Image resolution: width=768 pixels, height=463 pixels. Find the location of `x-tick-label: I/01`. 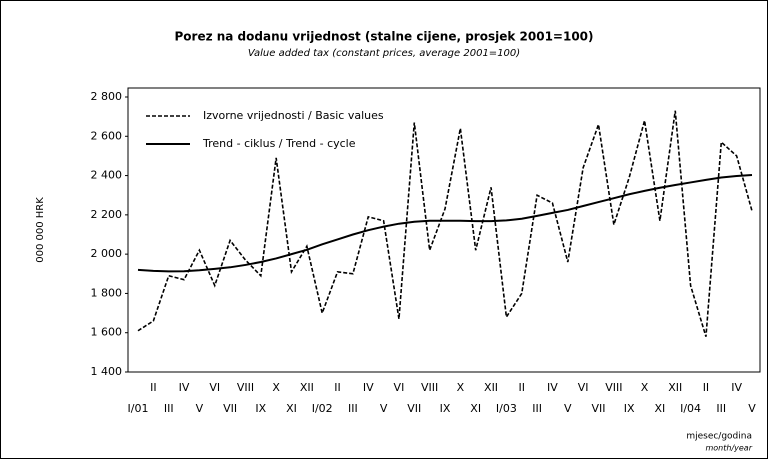

x-tick-label: I/01 is located at coordinates (138, 408).